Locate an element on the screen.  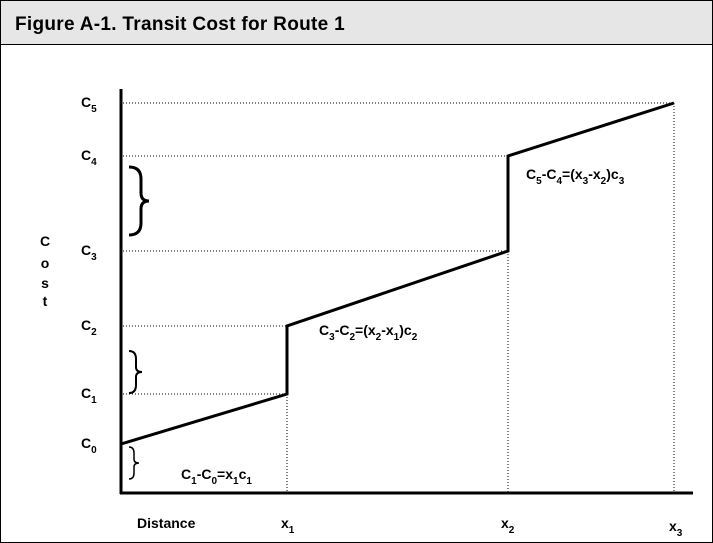
equation: C3​-C2​=(x2​-x1​)c2​ is located at coordinates (368, 332).